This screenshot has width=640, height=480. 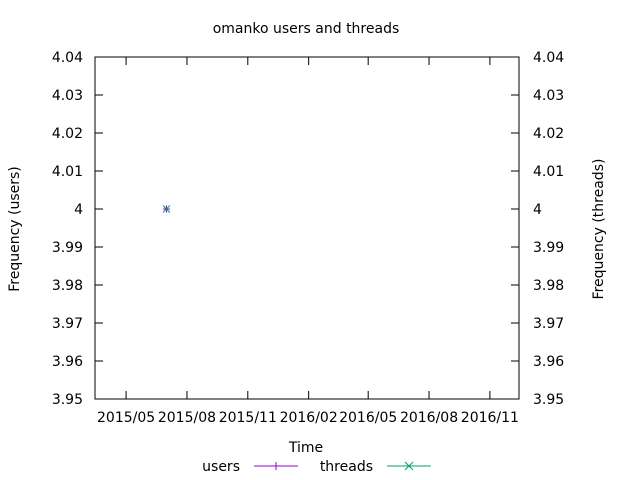 I want to click on y-tick-label: 3.97, so click(x=67, y=324).